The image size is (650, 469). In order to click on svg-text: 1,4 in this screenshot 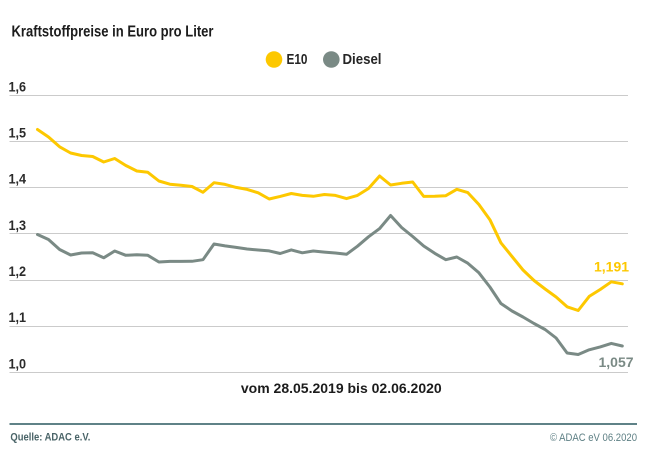, I will do `click(18, 179)`.